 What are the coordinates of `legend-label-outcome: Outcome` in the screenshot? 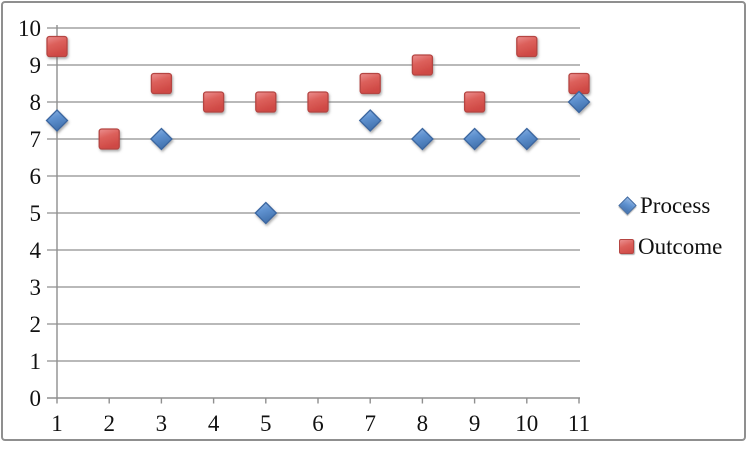 It's located at (680, 246).